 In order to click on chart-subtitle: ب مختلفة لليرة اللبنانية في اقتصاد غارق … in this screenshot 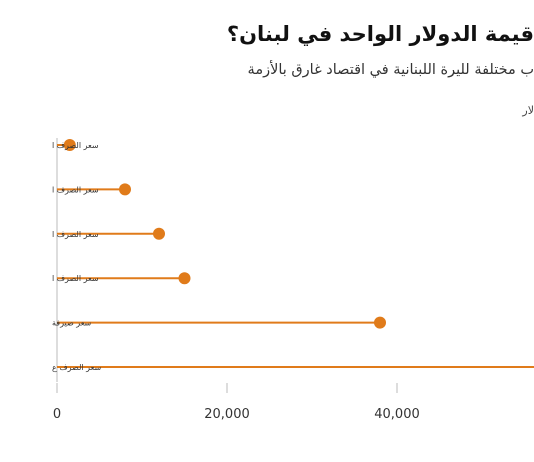, I will do `click(390, 70)`.